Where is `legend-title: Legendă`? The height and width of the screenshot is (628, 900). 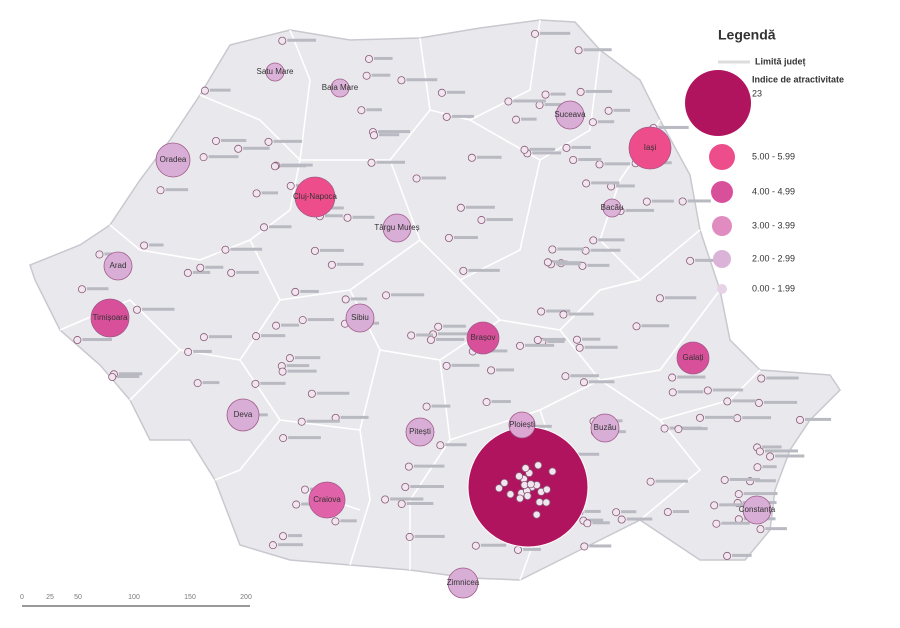 legend-title: Legendă is located at coordinates (747, 35).